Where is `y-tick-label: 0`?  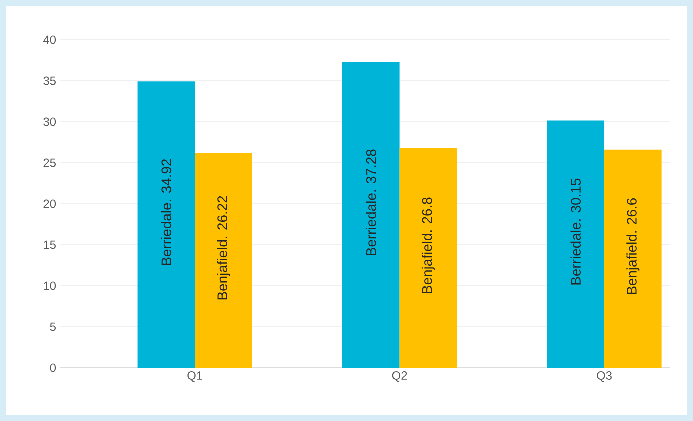 y-tick-label: 0 is located at coordinates (53, 368).